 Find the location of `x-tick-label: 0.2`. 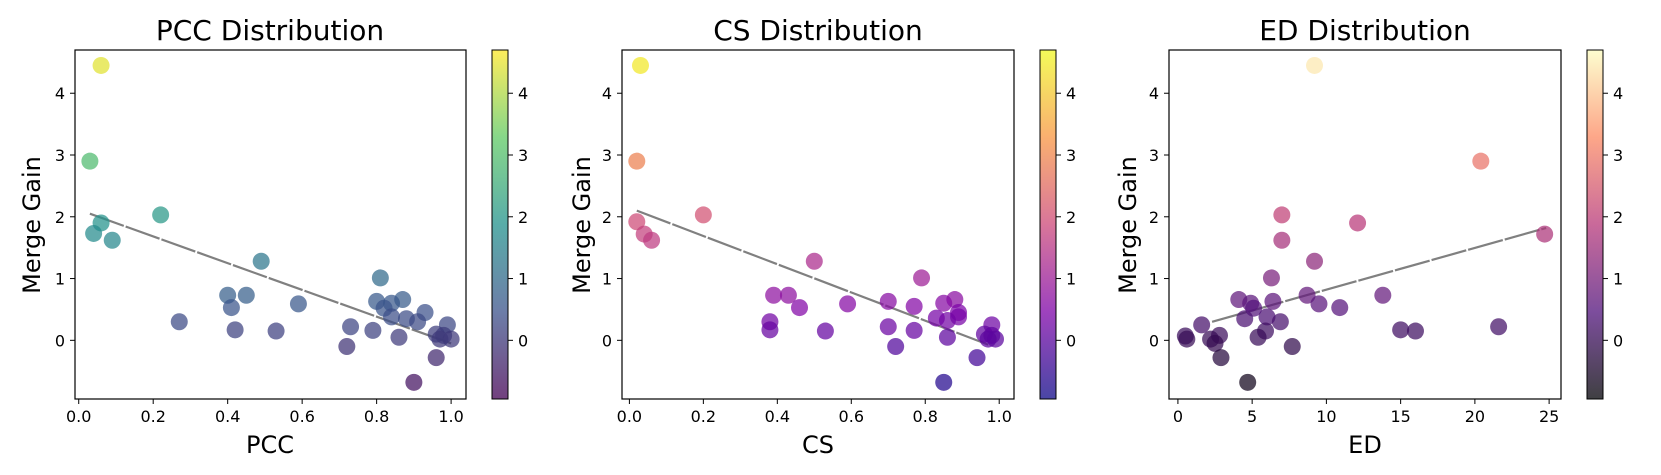

x-tick-label: 0.2 is located at coordinates (152, 416).